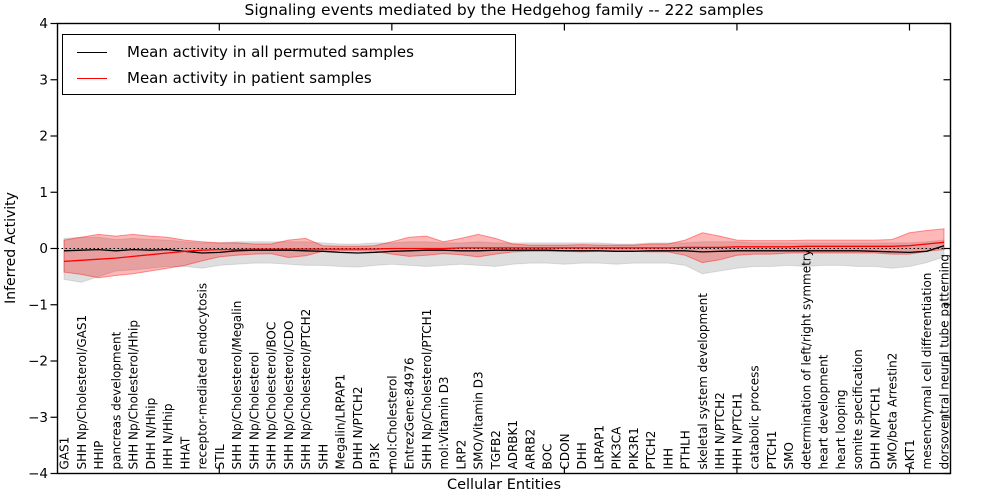 The width and height of the screenshot is (1000, 500). I want to click on x-category-label: SHH Np/Cholesterol/CDO, so click(289, 395).